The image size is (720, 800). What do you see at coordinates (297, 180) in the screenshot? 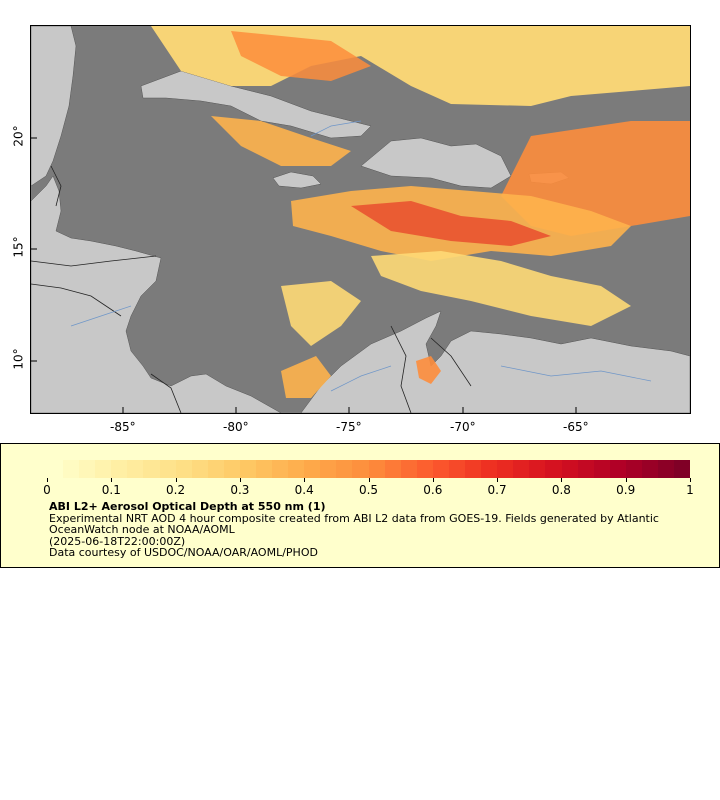
I see `jamaica-land` at bounding box center [297, 180].